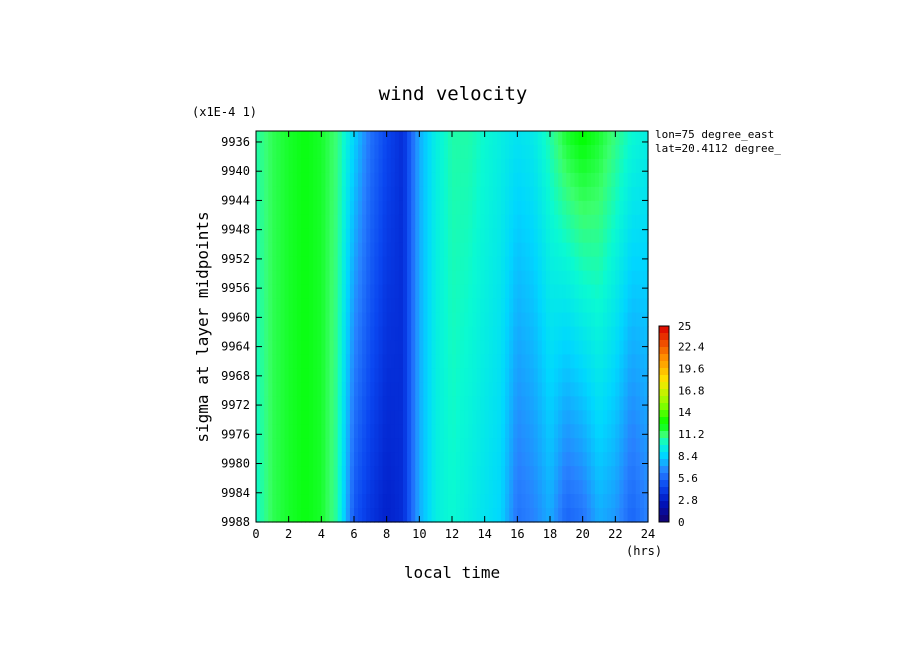 The height and width of the screenshot is (658, 904). What do you see at coordinates (453, 94) in the screenshot?
I see `chart-title: wind velocity` at bounding box center [453, 94].